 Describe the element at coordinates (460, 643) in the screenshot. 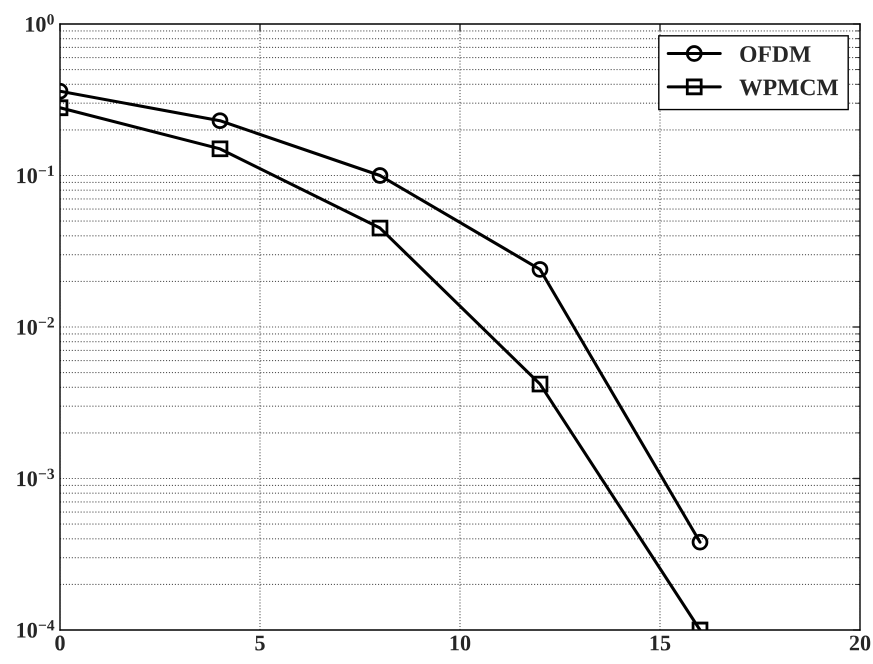

I see `x-tick-label: 10` at that location.